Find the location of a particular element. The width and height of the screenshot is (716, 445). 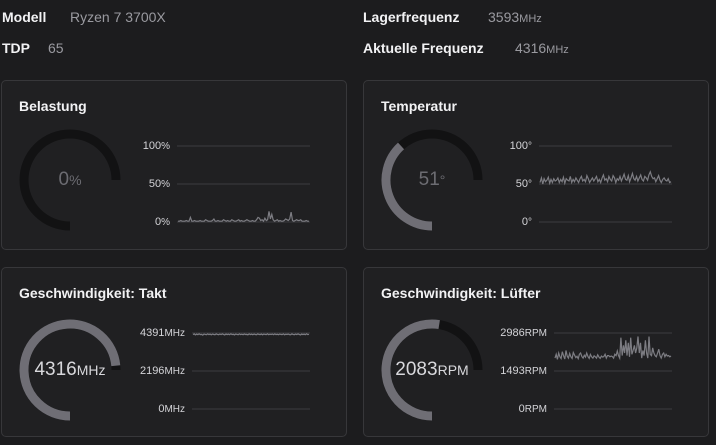

temperature-gauge-ring is located at coordinates (432, 180).